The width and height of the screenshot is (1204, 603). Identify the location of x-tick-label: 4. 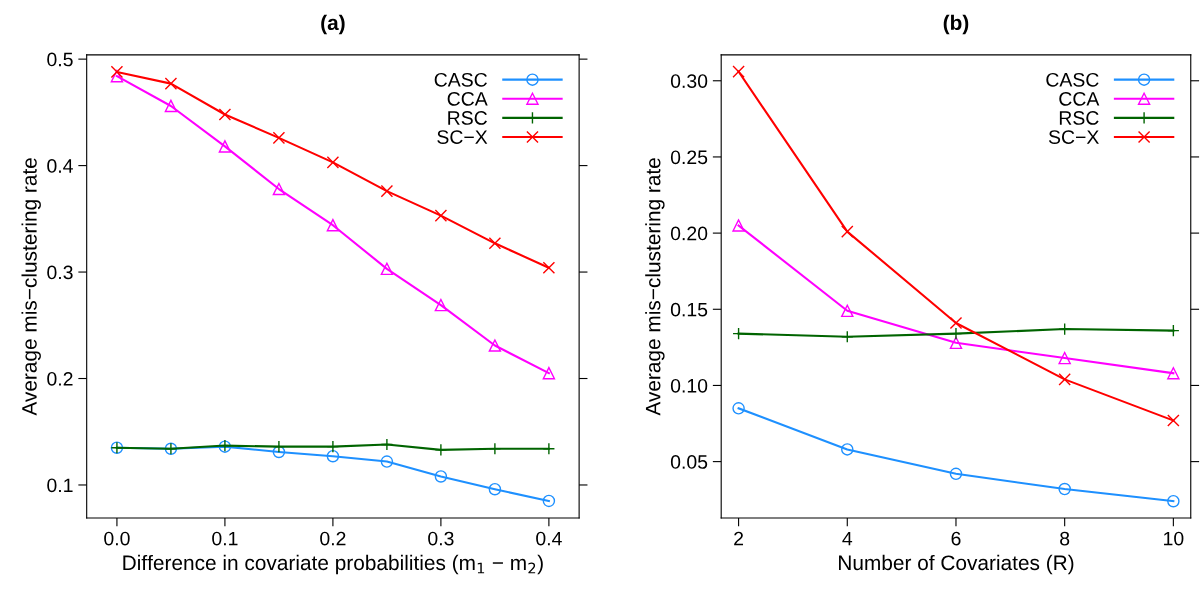
(847, 538).